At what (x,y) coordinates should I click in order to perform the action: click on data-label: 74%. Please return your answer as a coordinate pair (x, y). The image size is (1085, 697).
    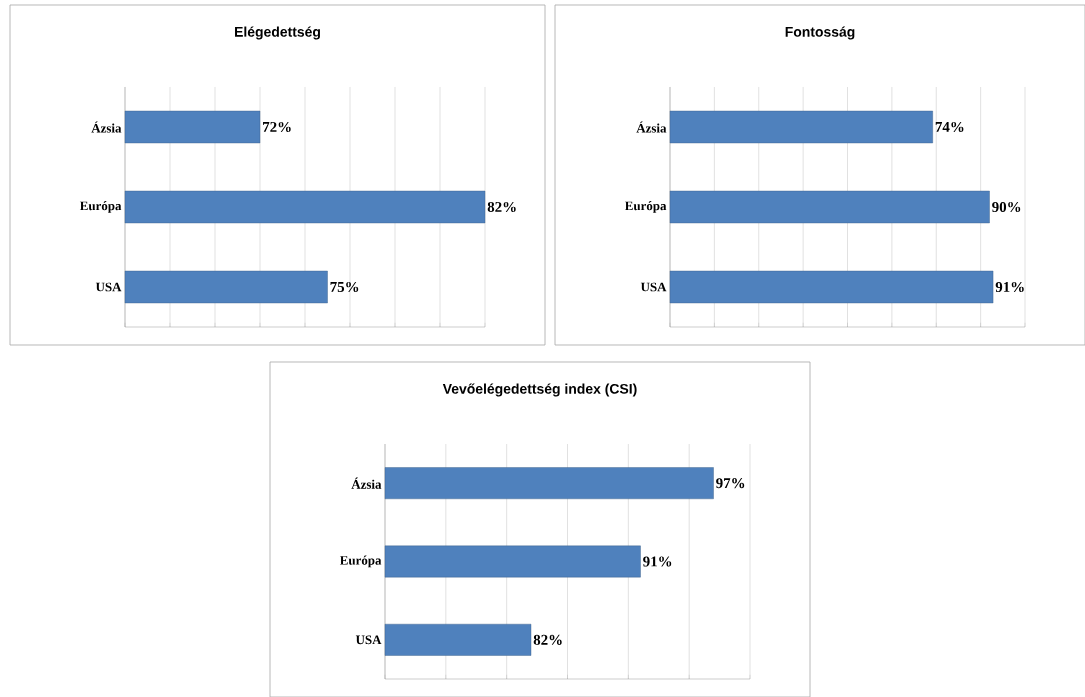
    Looking at the image, I should click on (949, 127).